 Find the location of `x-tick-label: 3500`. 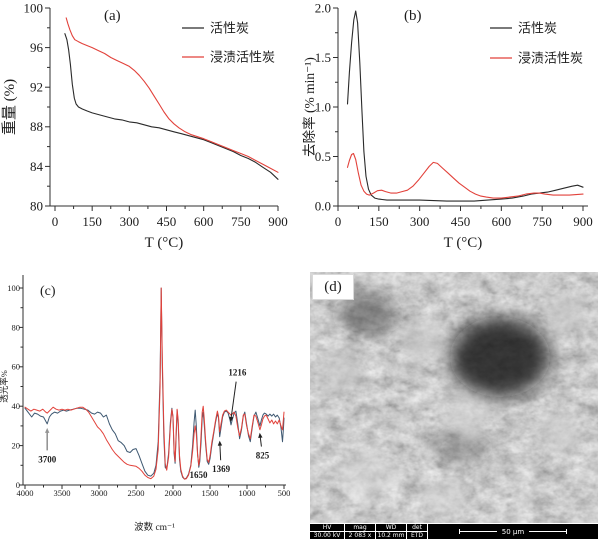

x-tick-label: 3500 is located at coordinates (62, 493).